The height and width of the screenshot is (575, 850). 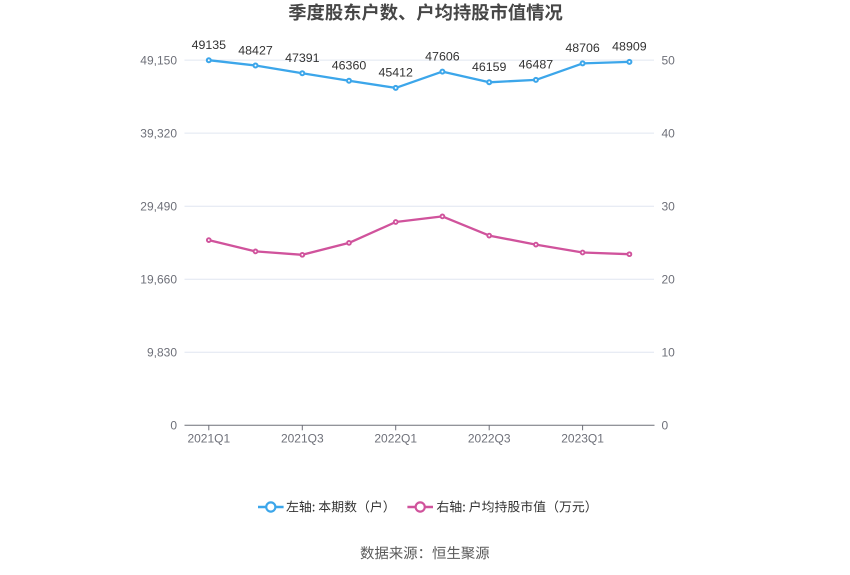 What do you see at coordinates (395, 73) in the screenshot?
I see `svg-text: 45412` at bounding box center [395, 73].